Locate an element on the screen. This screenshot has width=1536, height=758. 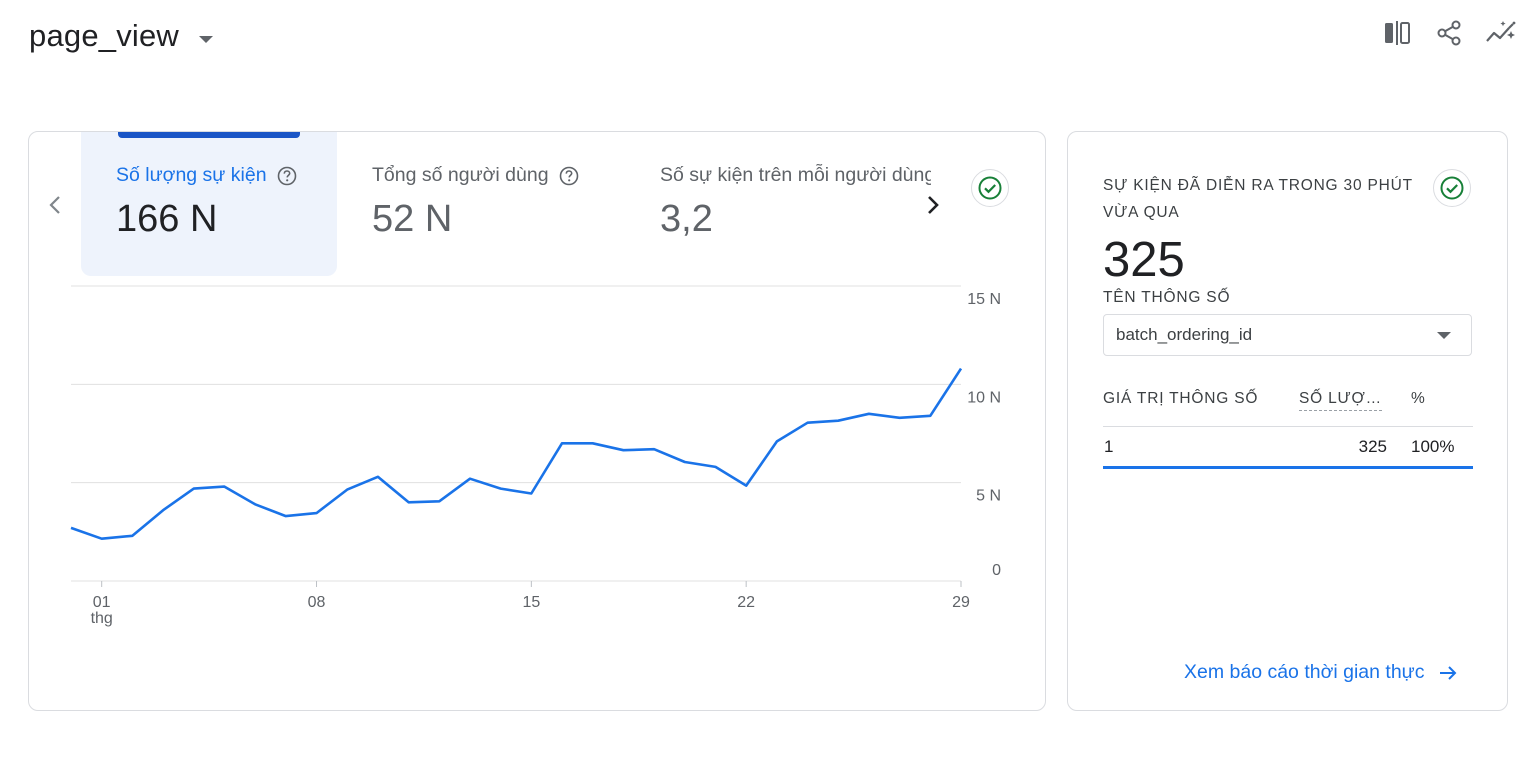
share-icon is located at coordinates (1449, 33).